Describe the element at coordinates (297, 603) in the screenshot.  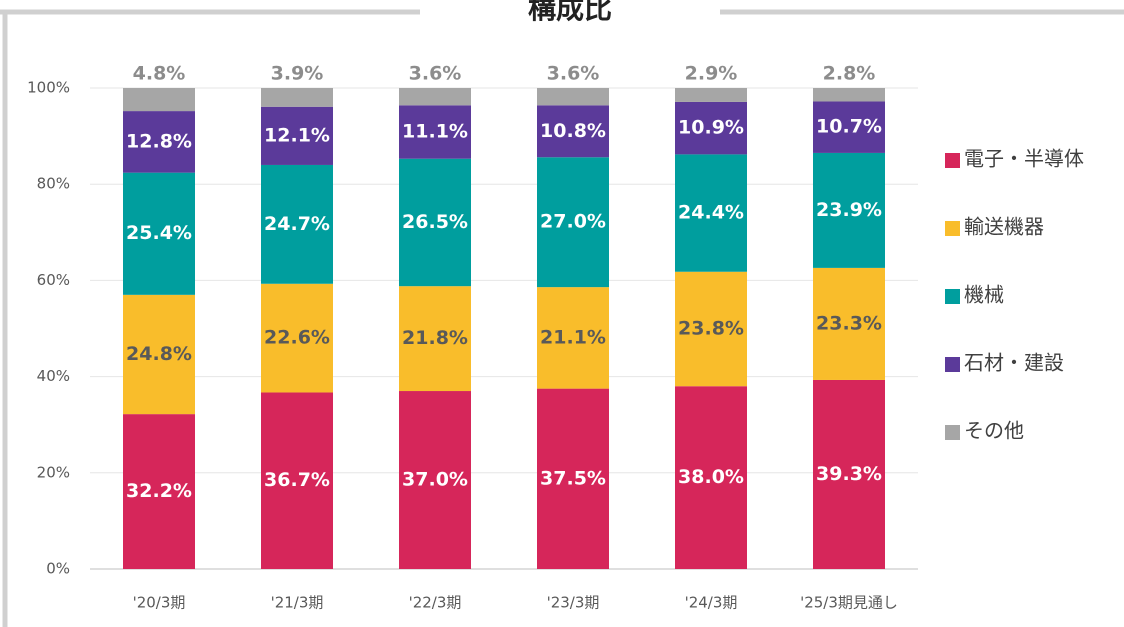
I see `x-tick-label: '21/3期` at that location.